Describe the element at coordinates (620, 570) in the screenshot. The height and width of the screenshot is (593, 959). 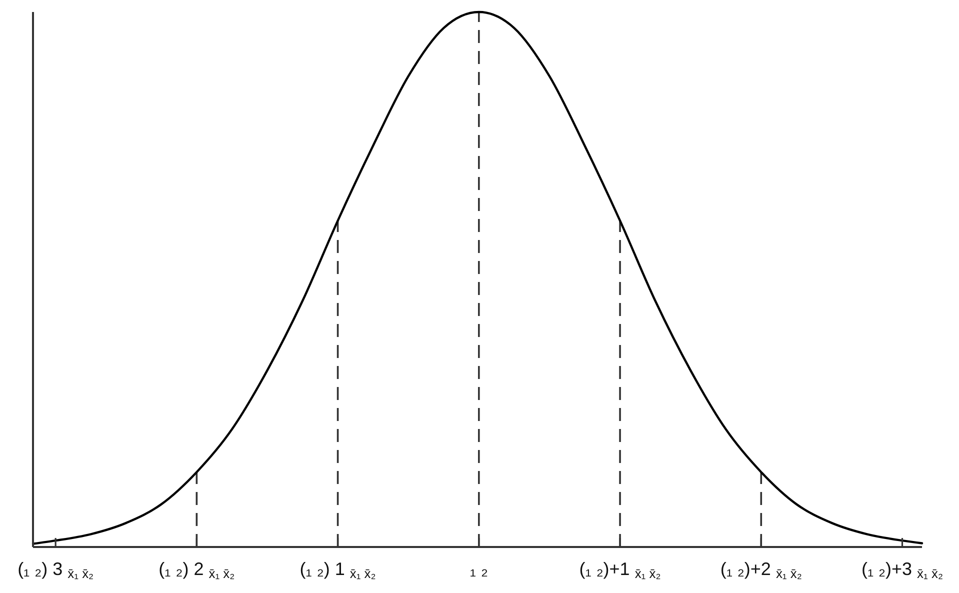
I see `x-tick-label: (₁ ₂)+1 $_{x̄₁ x̄₂}$` at that location.